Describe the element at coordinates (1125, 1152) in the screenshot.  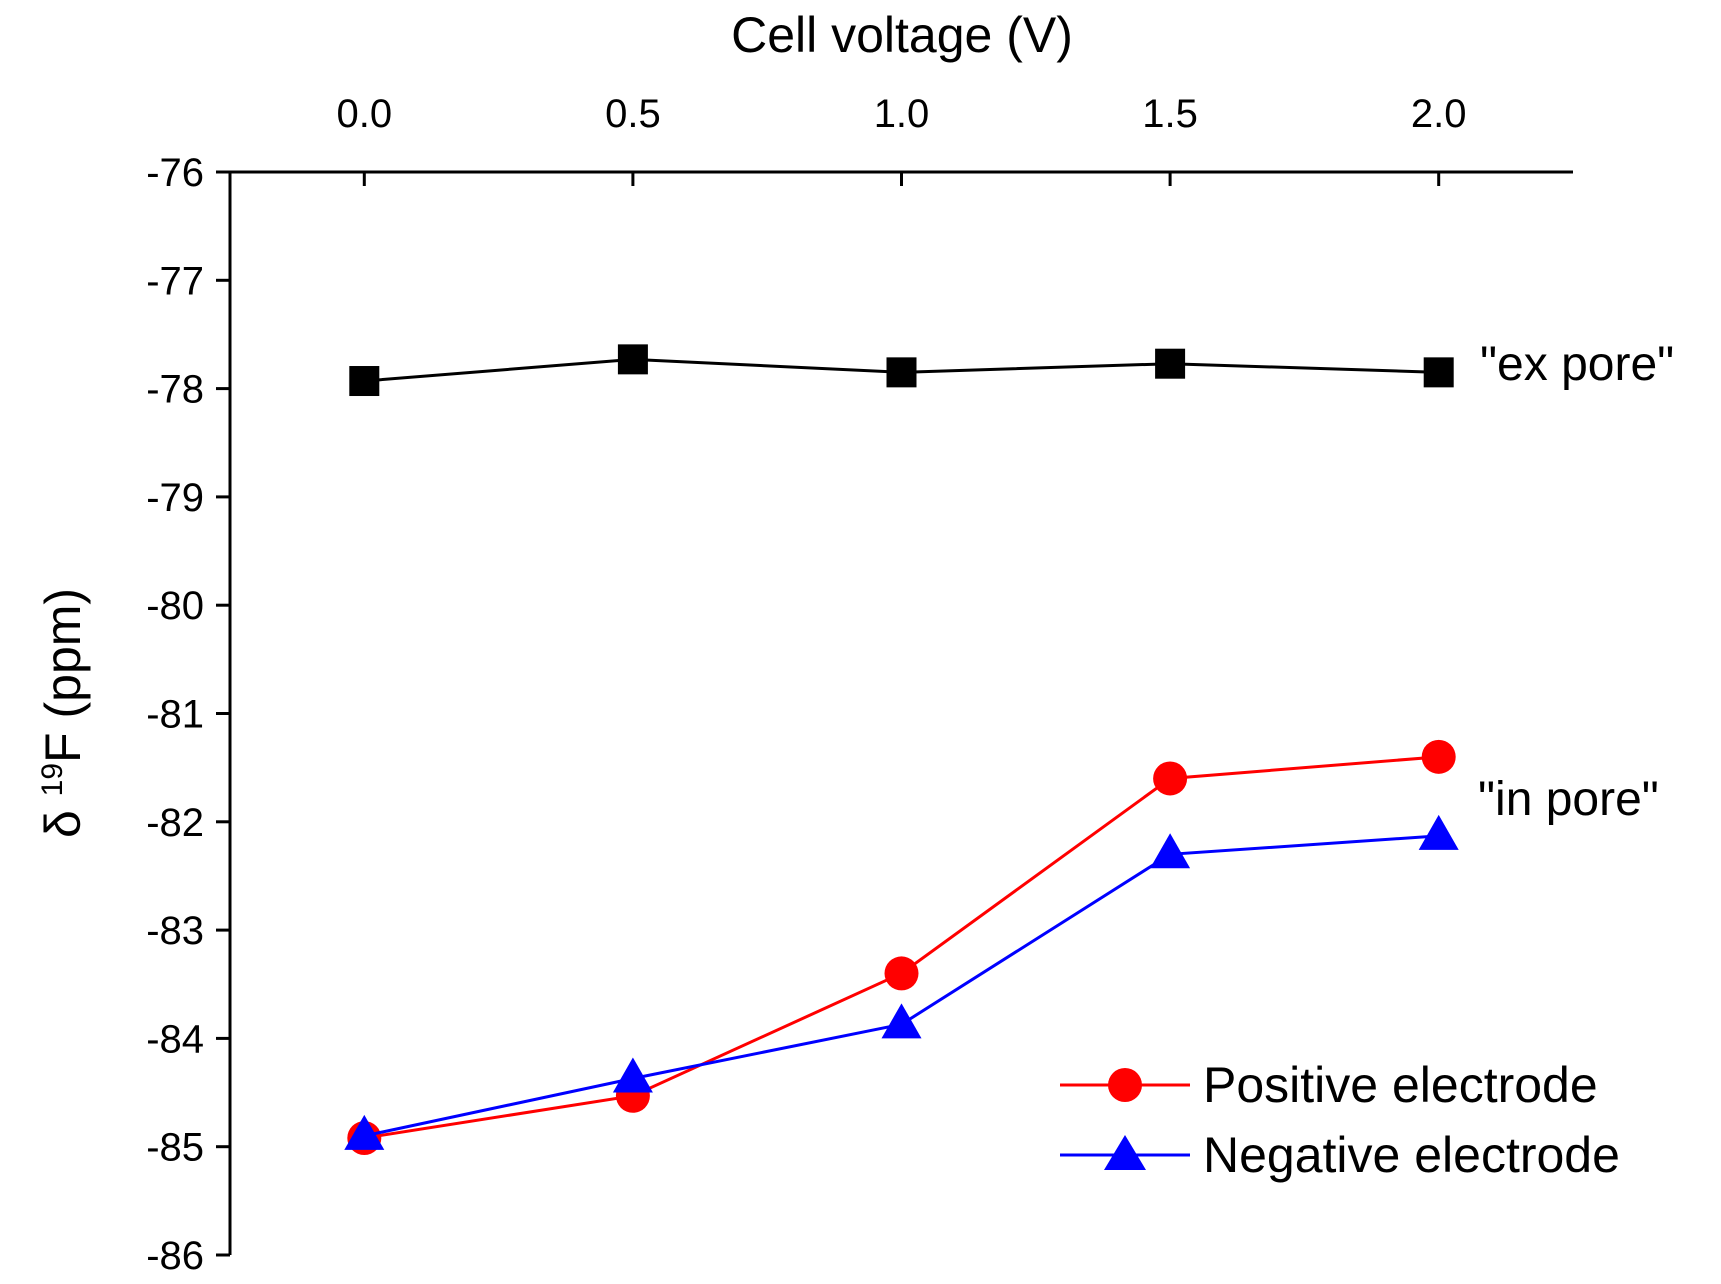
I see `legend-marker-negative` at that location.